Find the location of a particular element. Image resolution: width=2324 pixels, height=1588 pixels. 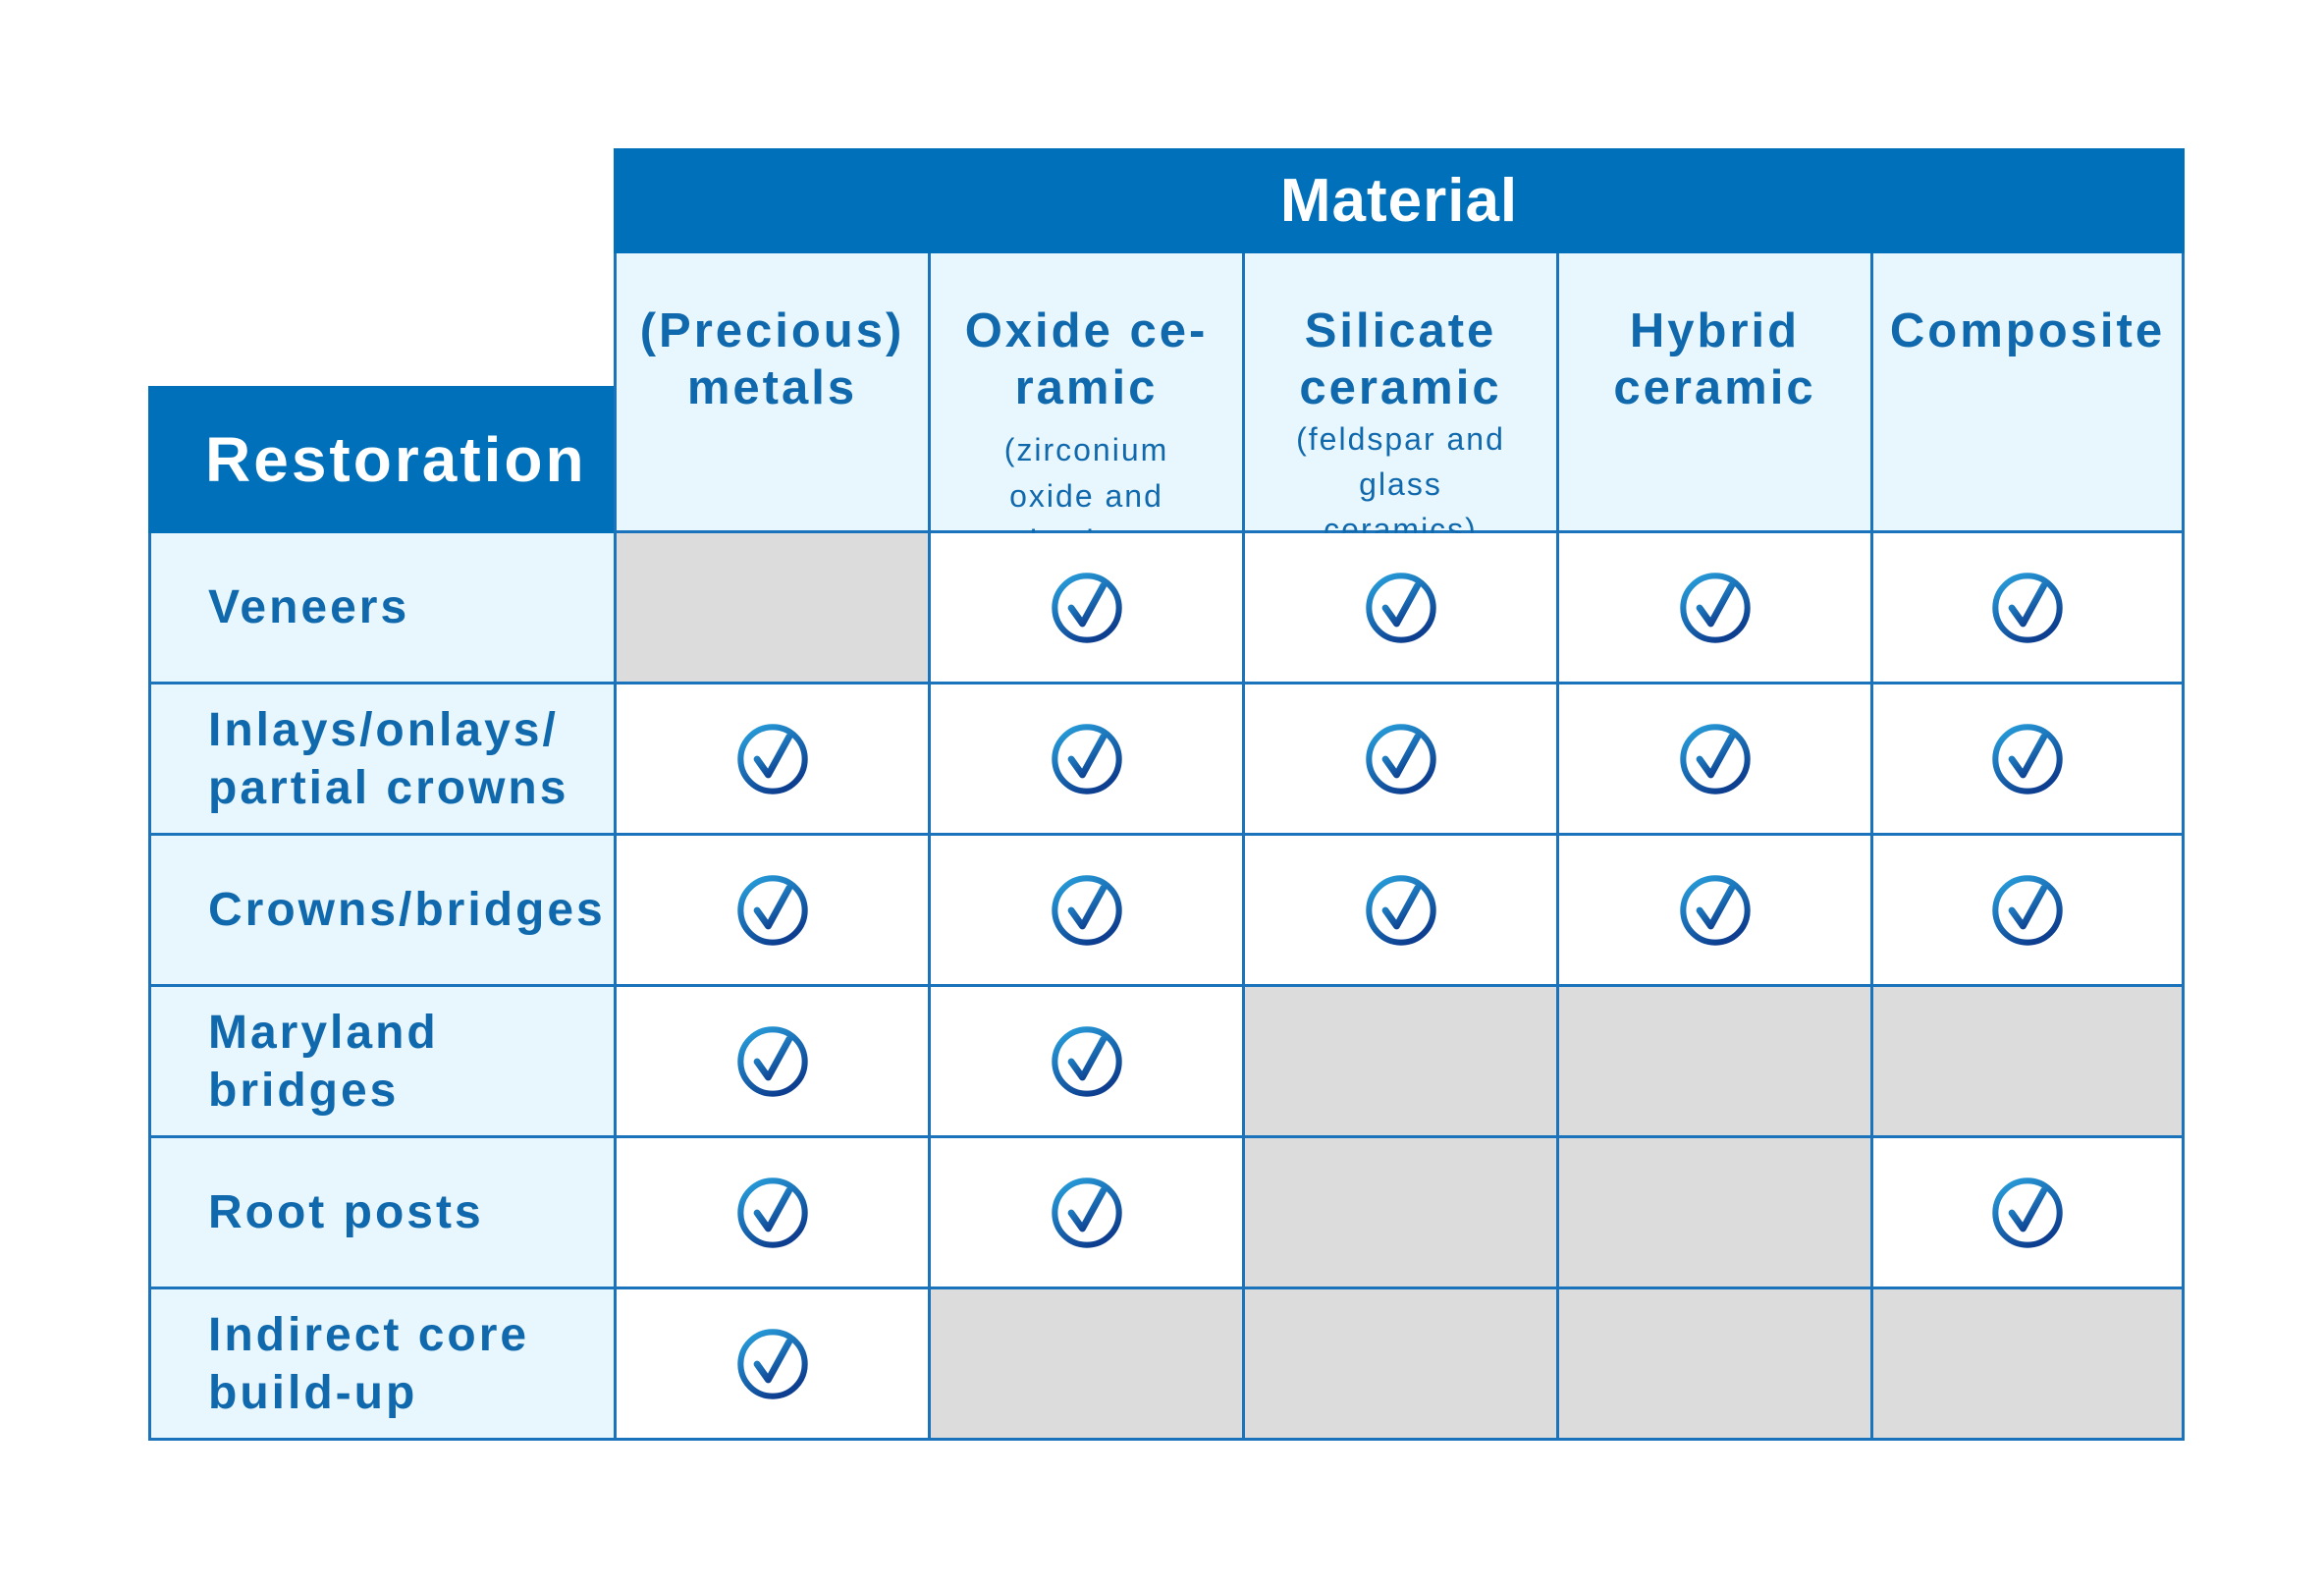

column-header-1: (Precious) metals is located at coordinates (771, 393).